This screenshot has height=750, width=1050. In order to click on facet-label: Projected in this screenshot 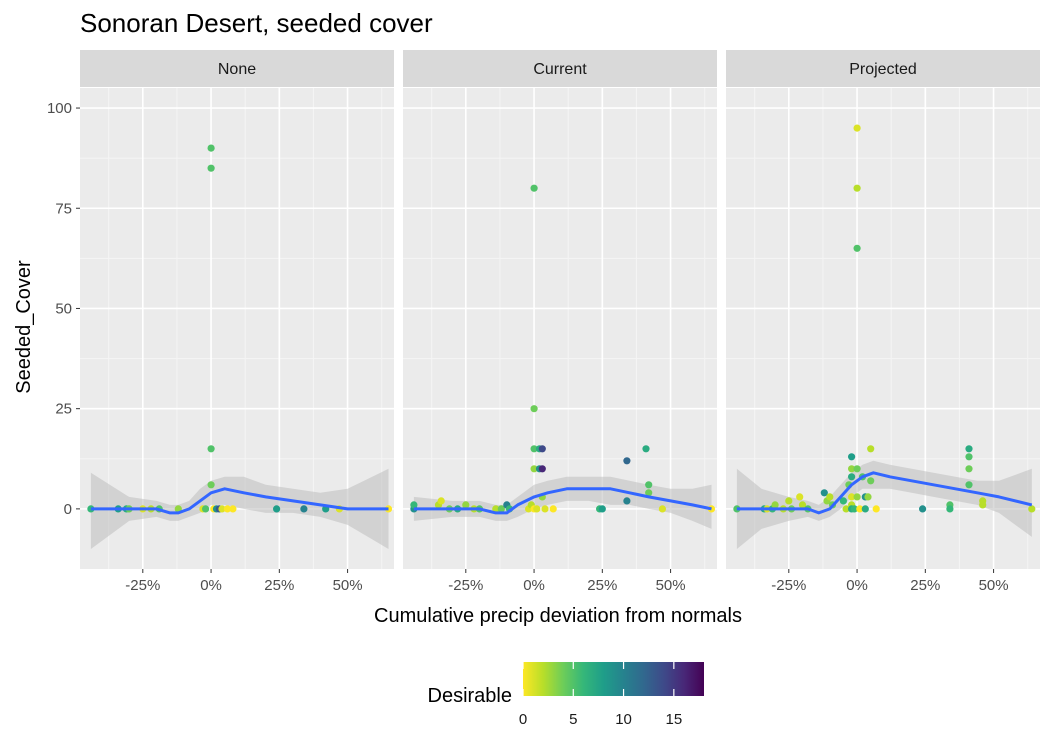, I will do `click(883, 69)`.